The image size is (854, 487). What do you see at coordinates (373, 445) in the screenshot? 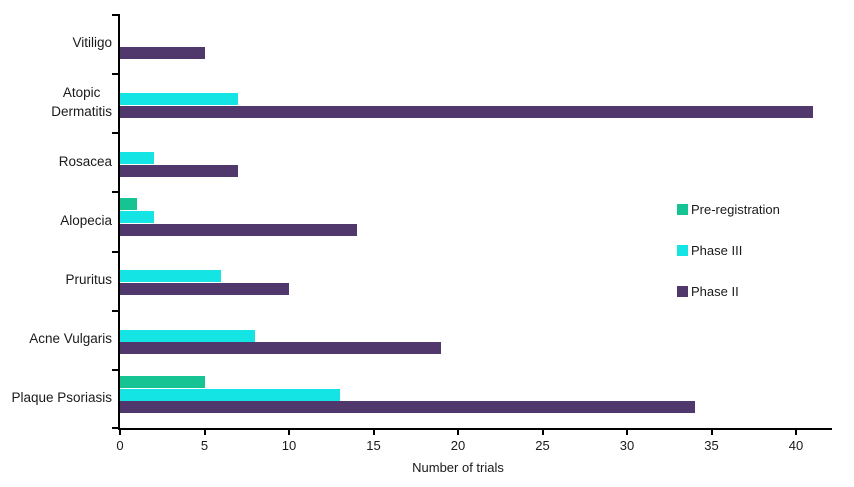
I see `x-axis-tick-label: 15` at bounding box center [373, 445].